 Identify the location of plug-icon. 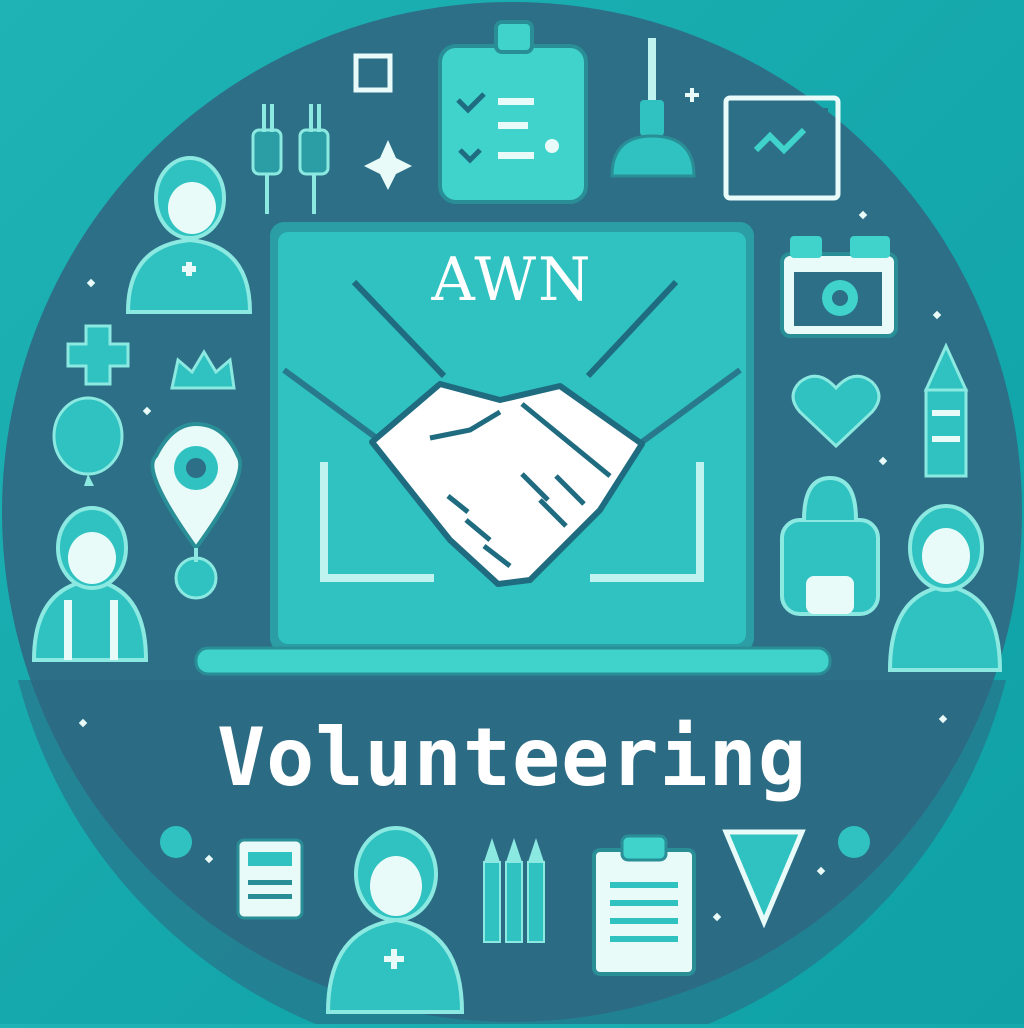
(290, 159).